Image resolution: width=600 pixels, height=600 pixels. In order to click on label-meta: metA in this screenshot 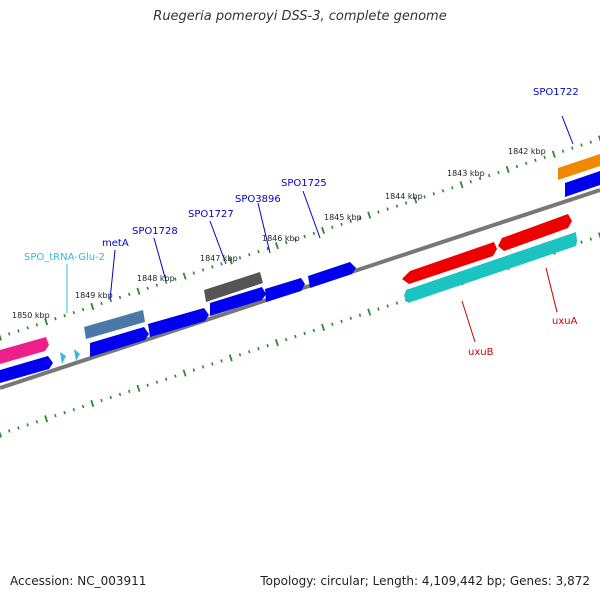, I will do `click(115, 243)`.